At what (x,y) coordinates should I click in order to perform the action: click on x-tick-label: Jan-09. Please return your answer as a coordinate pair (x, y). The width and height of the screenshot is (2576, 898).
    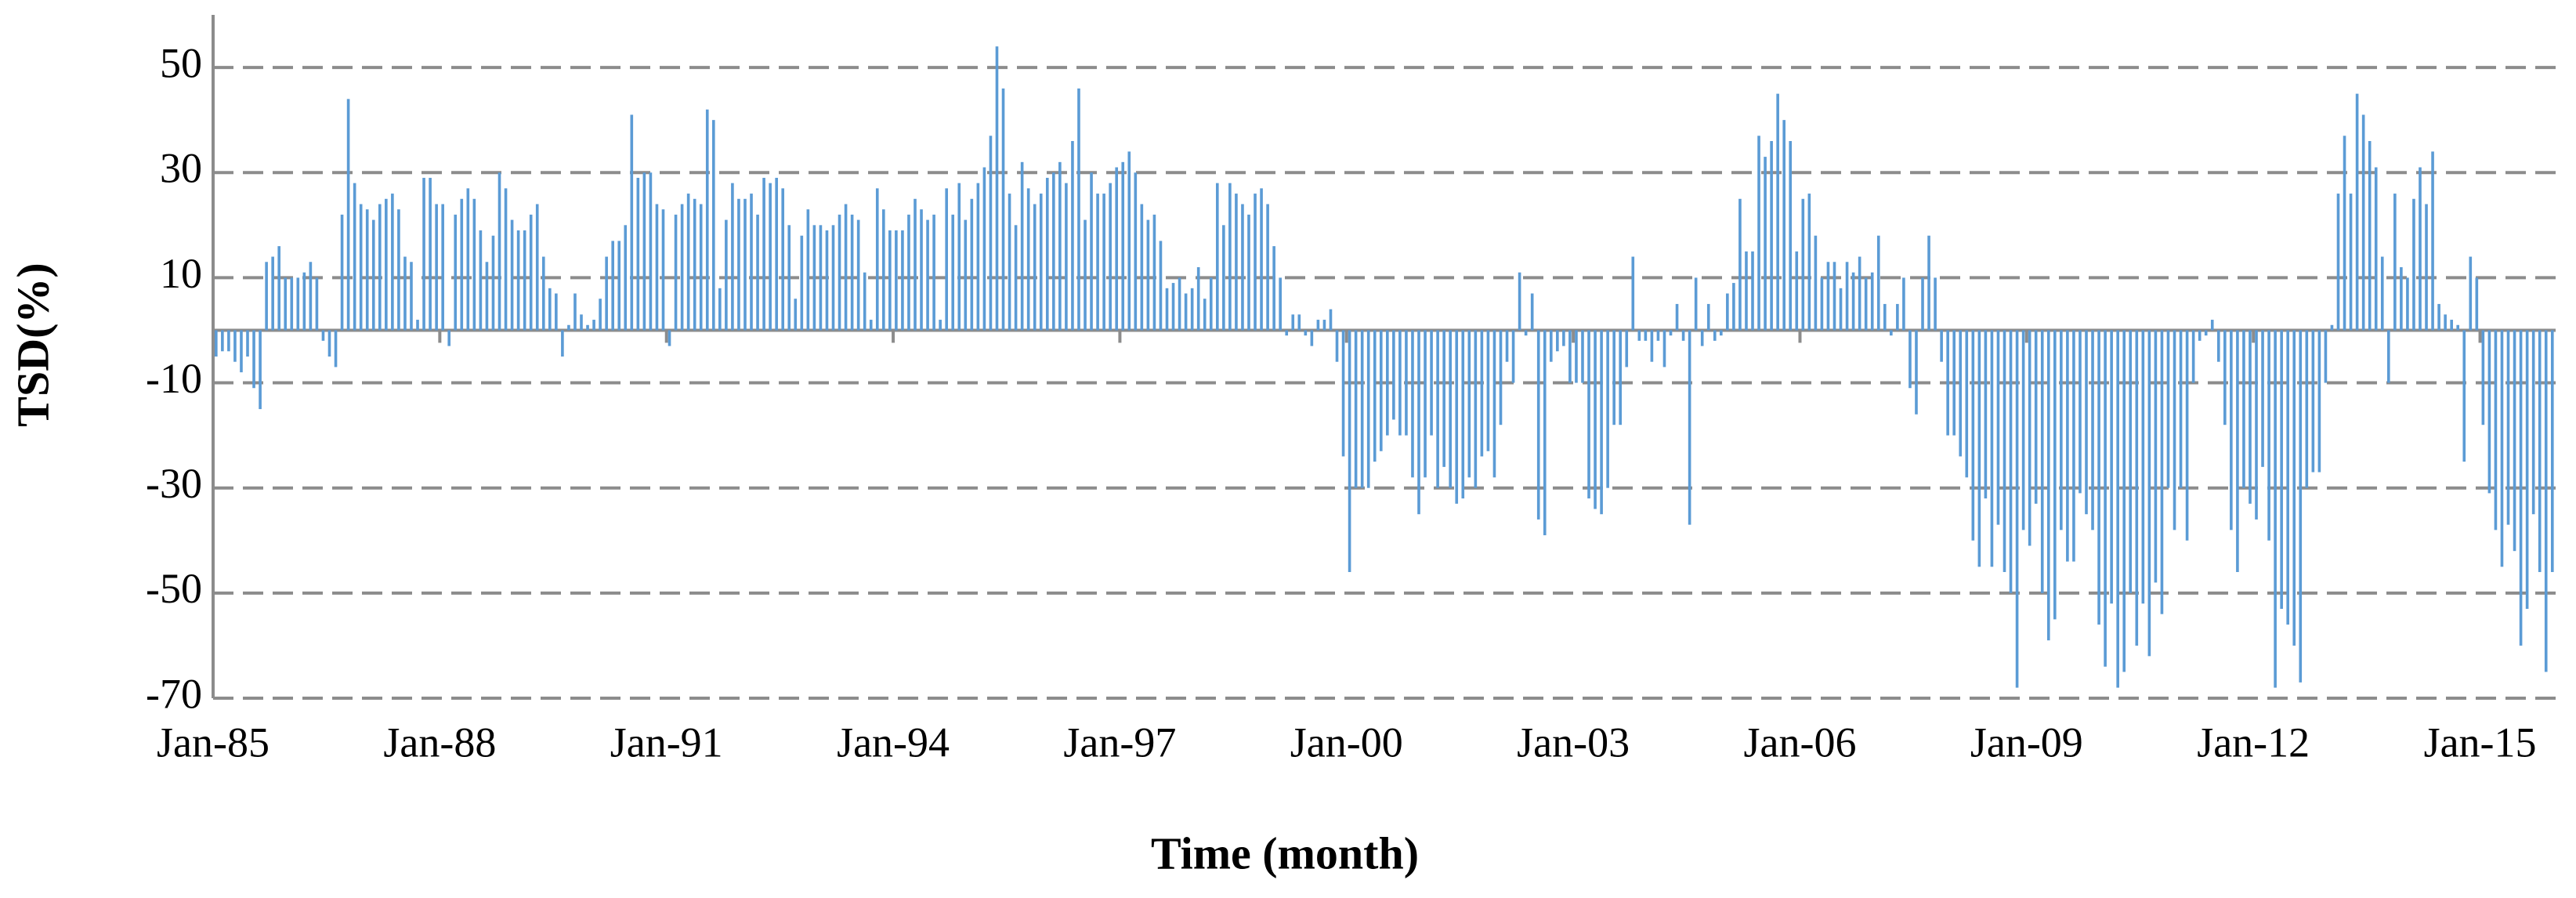
    Looking at the image, I should click on (2027, 742).